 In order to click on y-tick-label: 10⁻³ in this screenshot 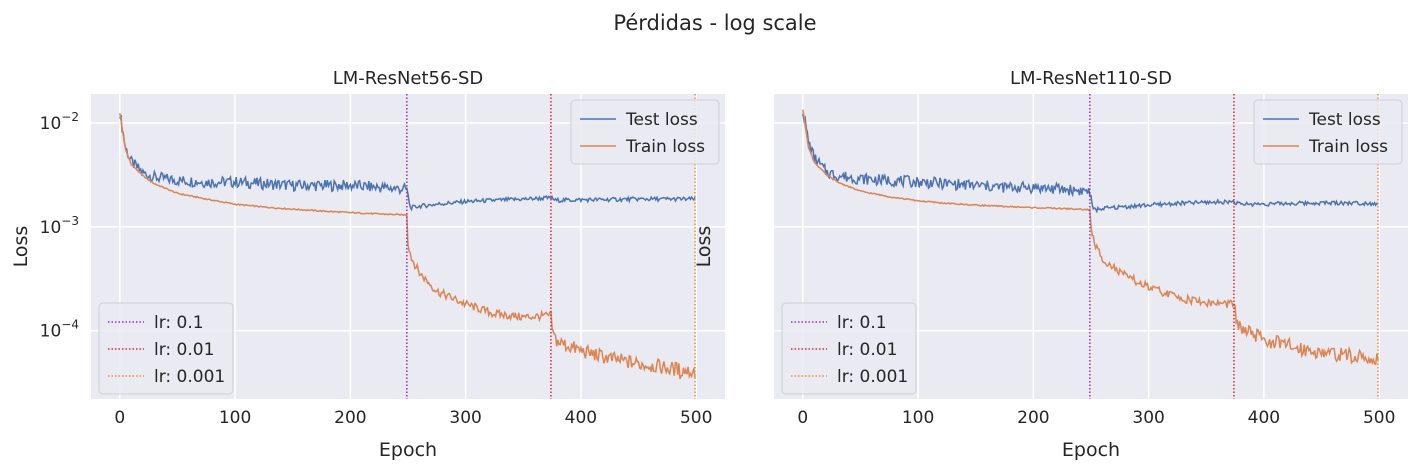, I will do `click(59, 226)`.